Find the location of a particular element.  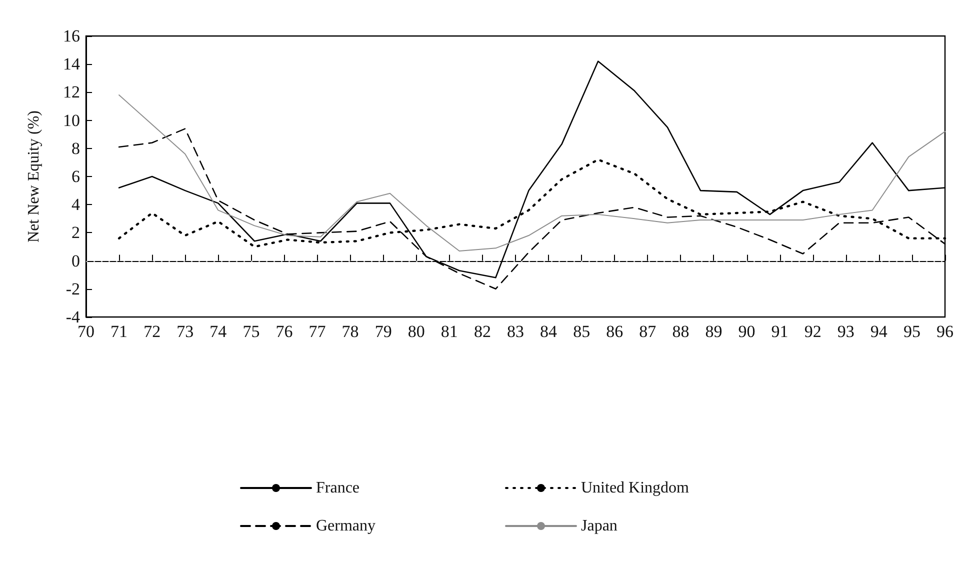

x-tick-label: 80 is located at coordinates (416, 331).